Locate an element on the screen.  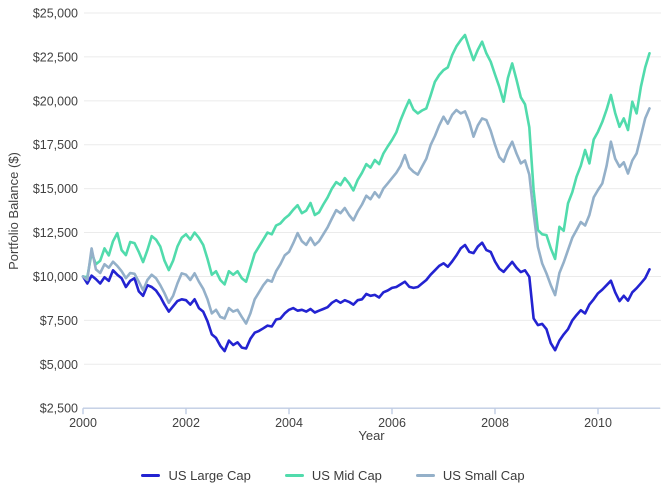
y-tick-label: $5,000 is located at coordinates (59, 365).